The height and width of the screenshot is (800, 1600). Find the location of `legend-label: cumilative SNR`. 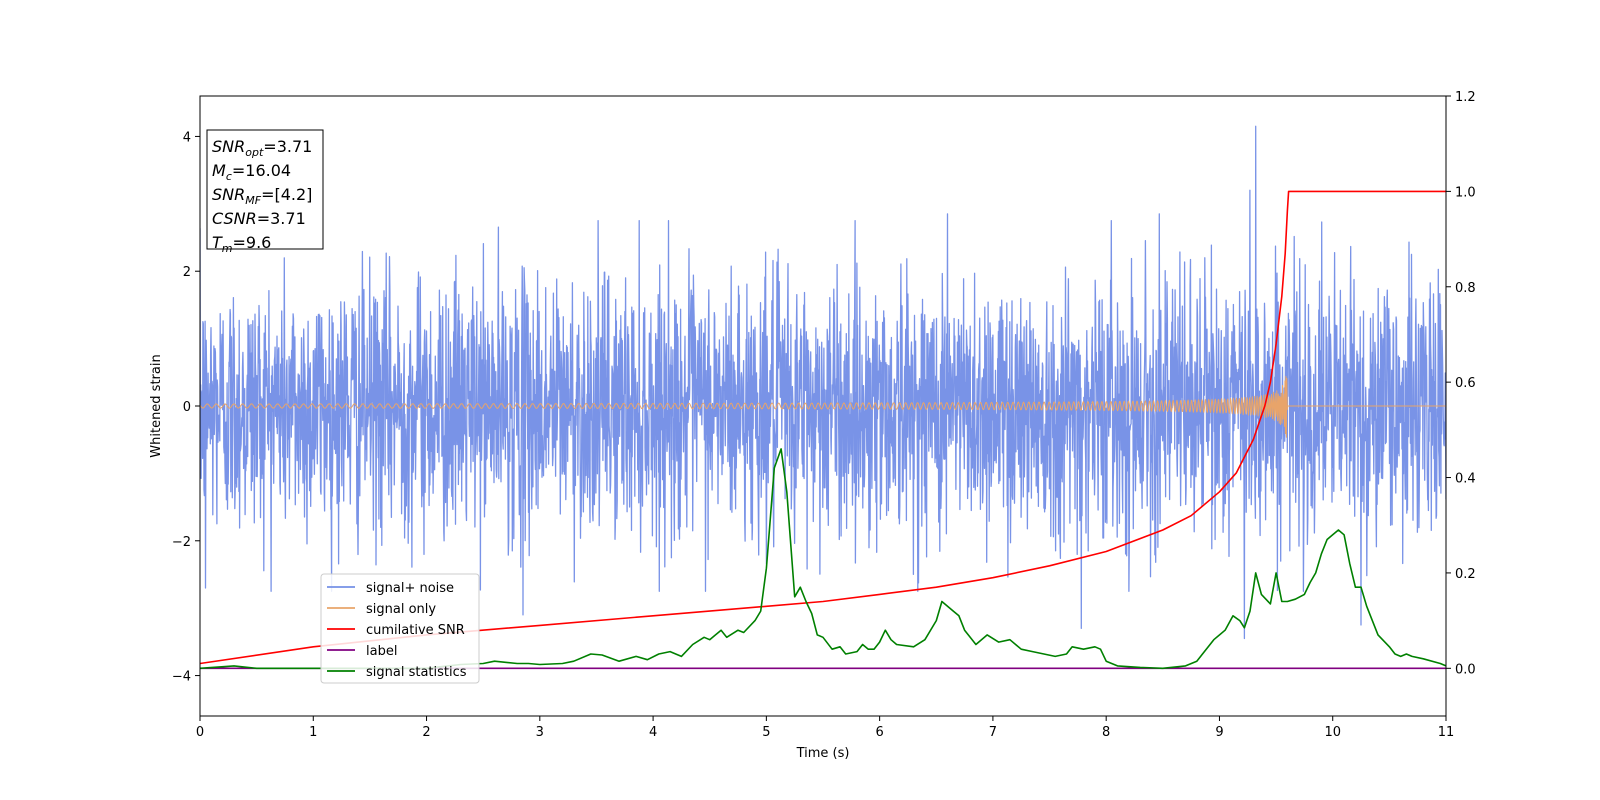

legend-label: cumilative SNR is located at coordinates (415, 630).